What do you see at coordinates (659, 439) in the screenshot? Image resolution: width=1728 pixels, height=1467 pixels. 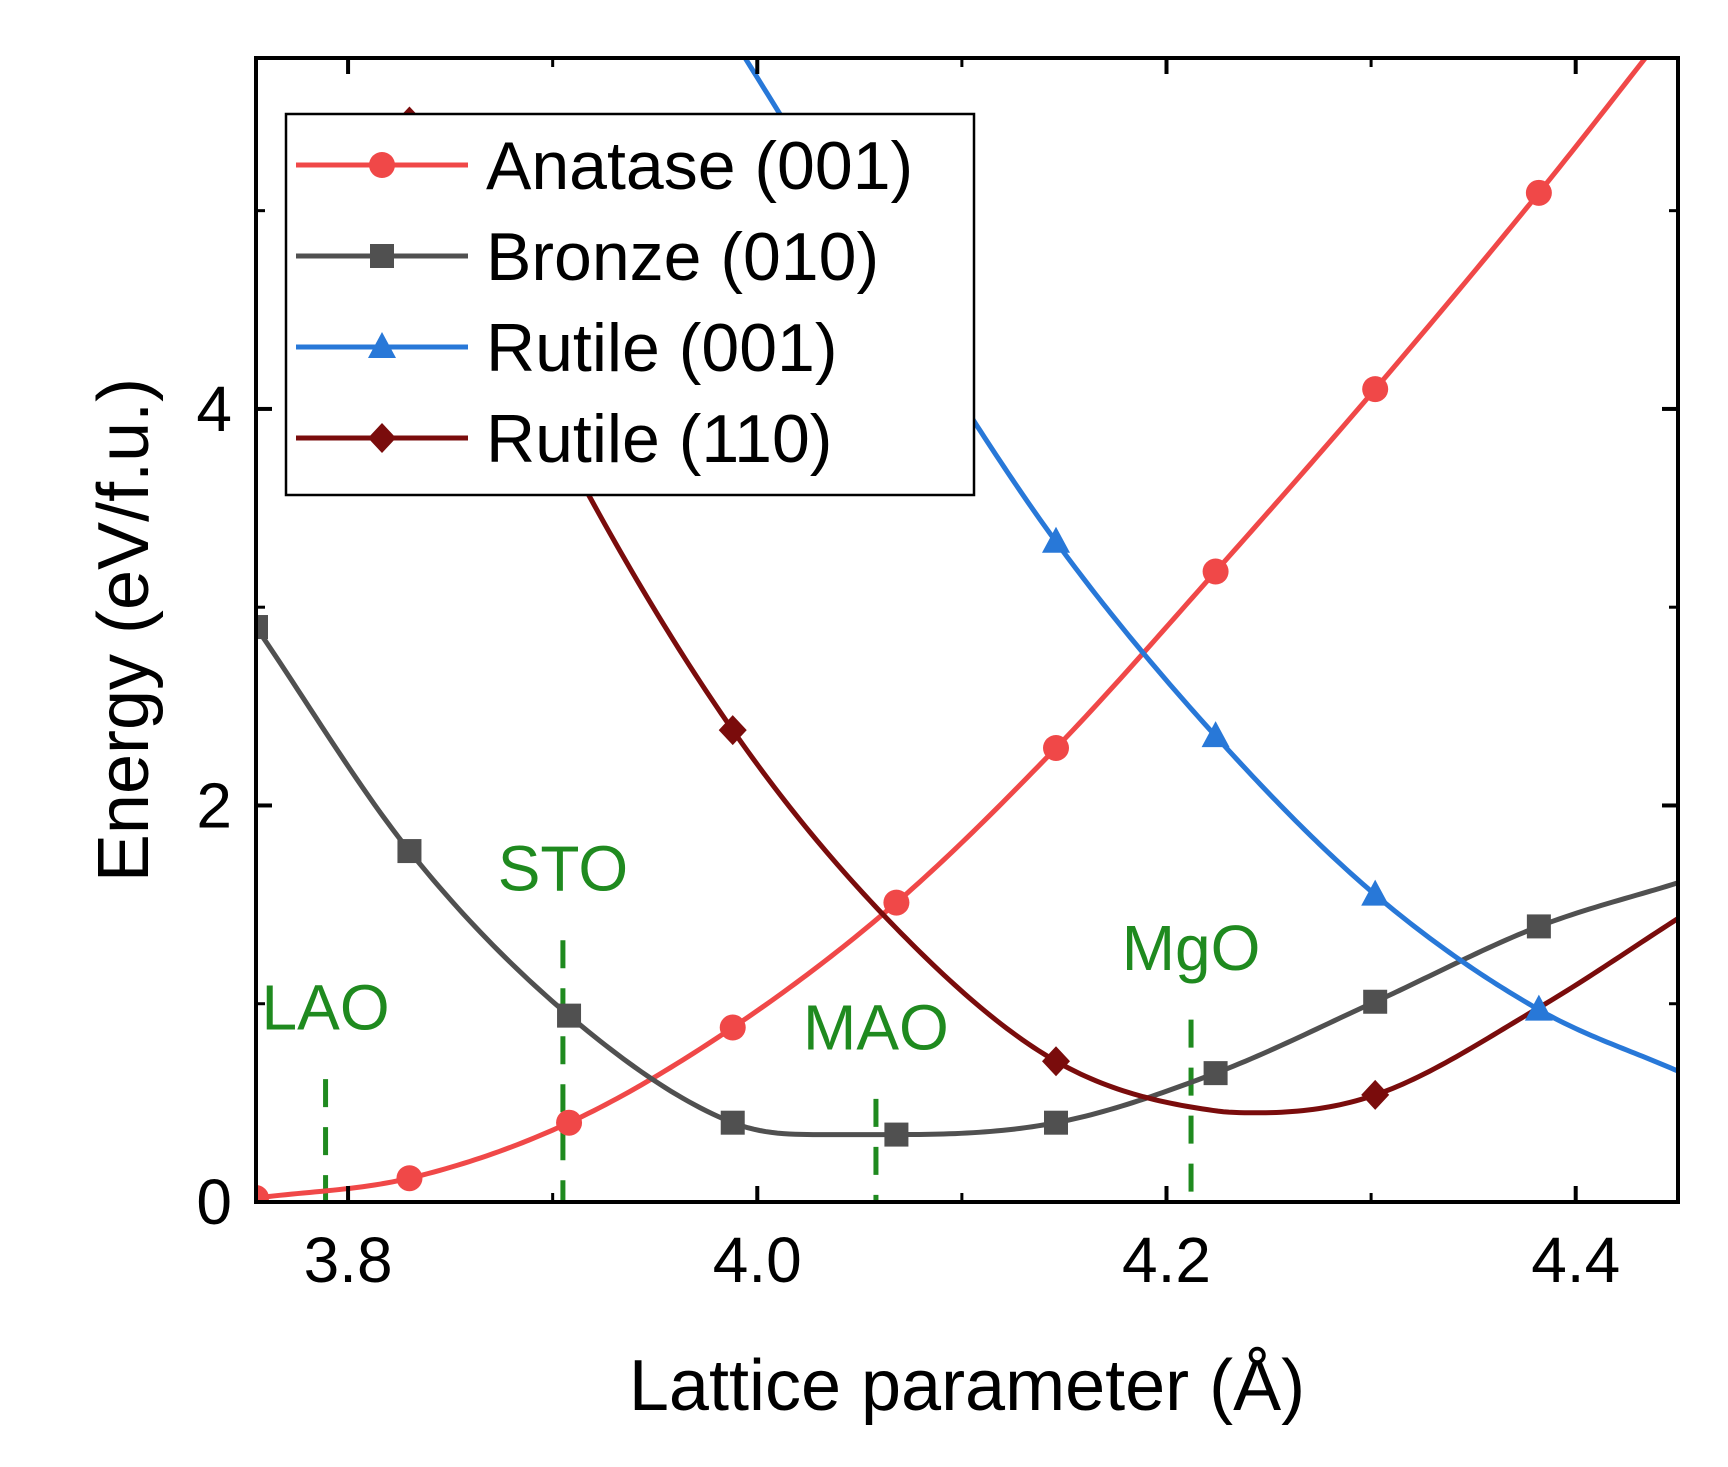 I see `legend-label-rutile-110: Rutile (110)` at bounding box center [659, 439].